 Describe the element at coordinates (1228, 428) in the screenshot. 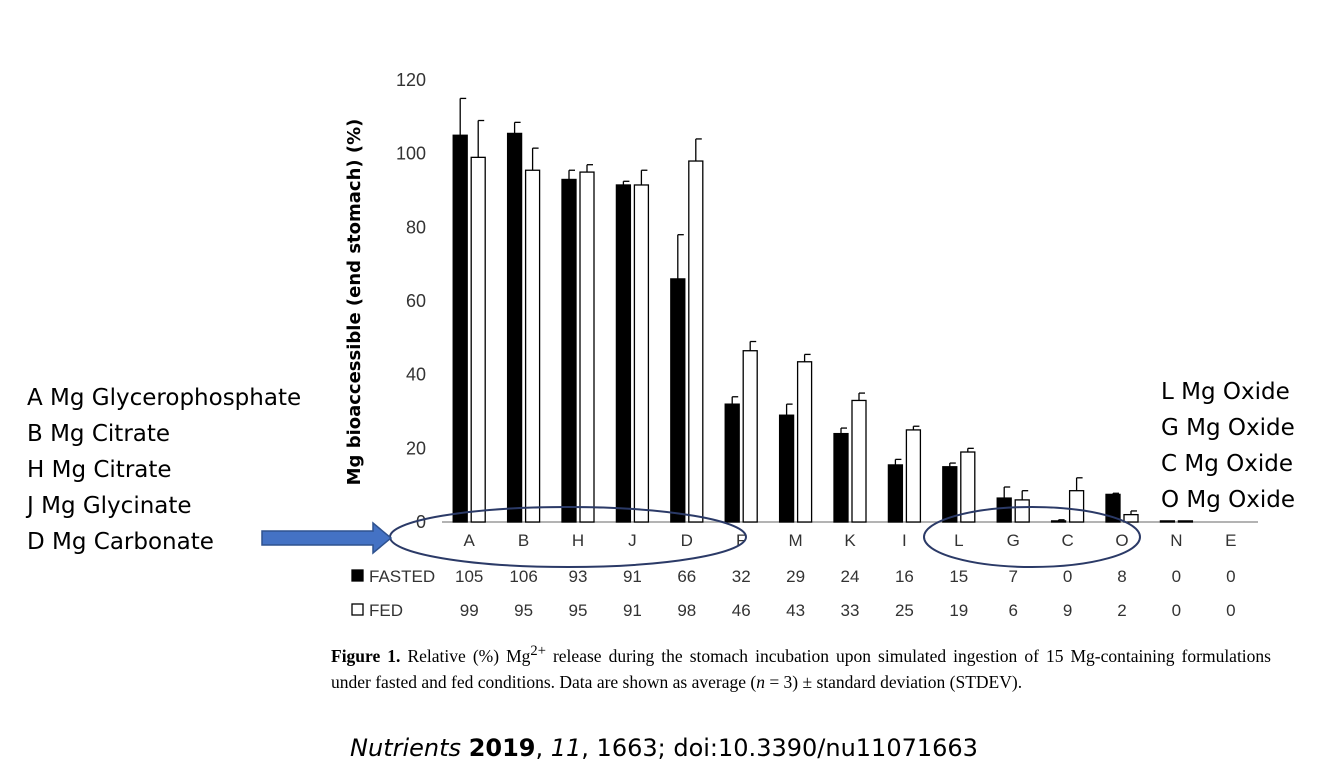

I see `legend-right-item: G Mg Oxide` at that location.